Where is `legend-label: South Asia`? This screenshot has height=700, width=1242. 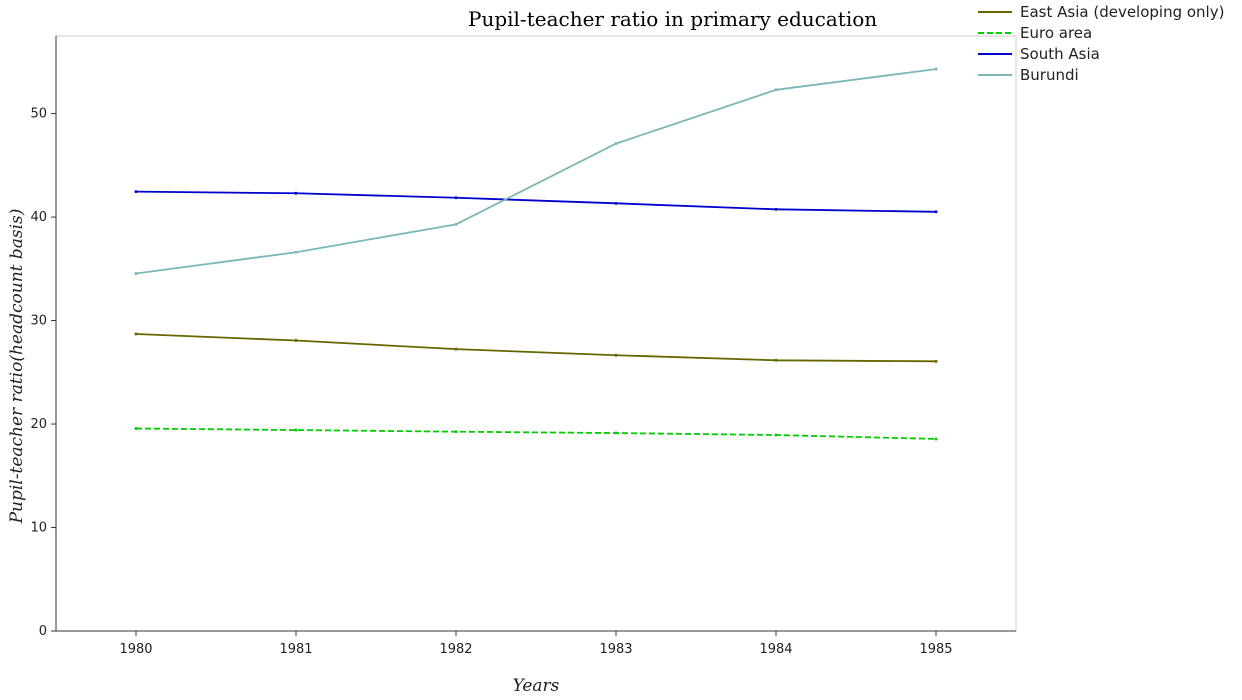 legend-label: South Asia is located at coordinates (1060, 54).